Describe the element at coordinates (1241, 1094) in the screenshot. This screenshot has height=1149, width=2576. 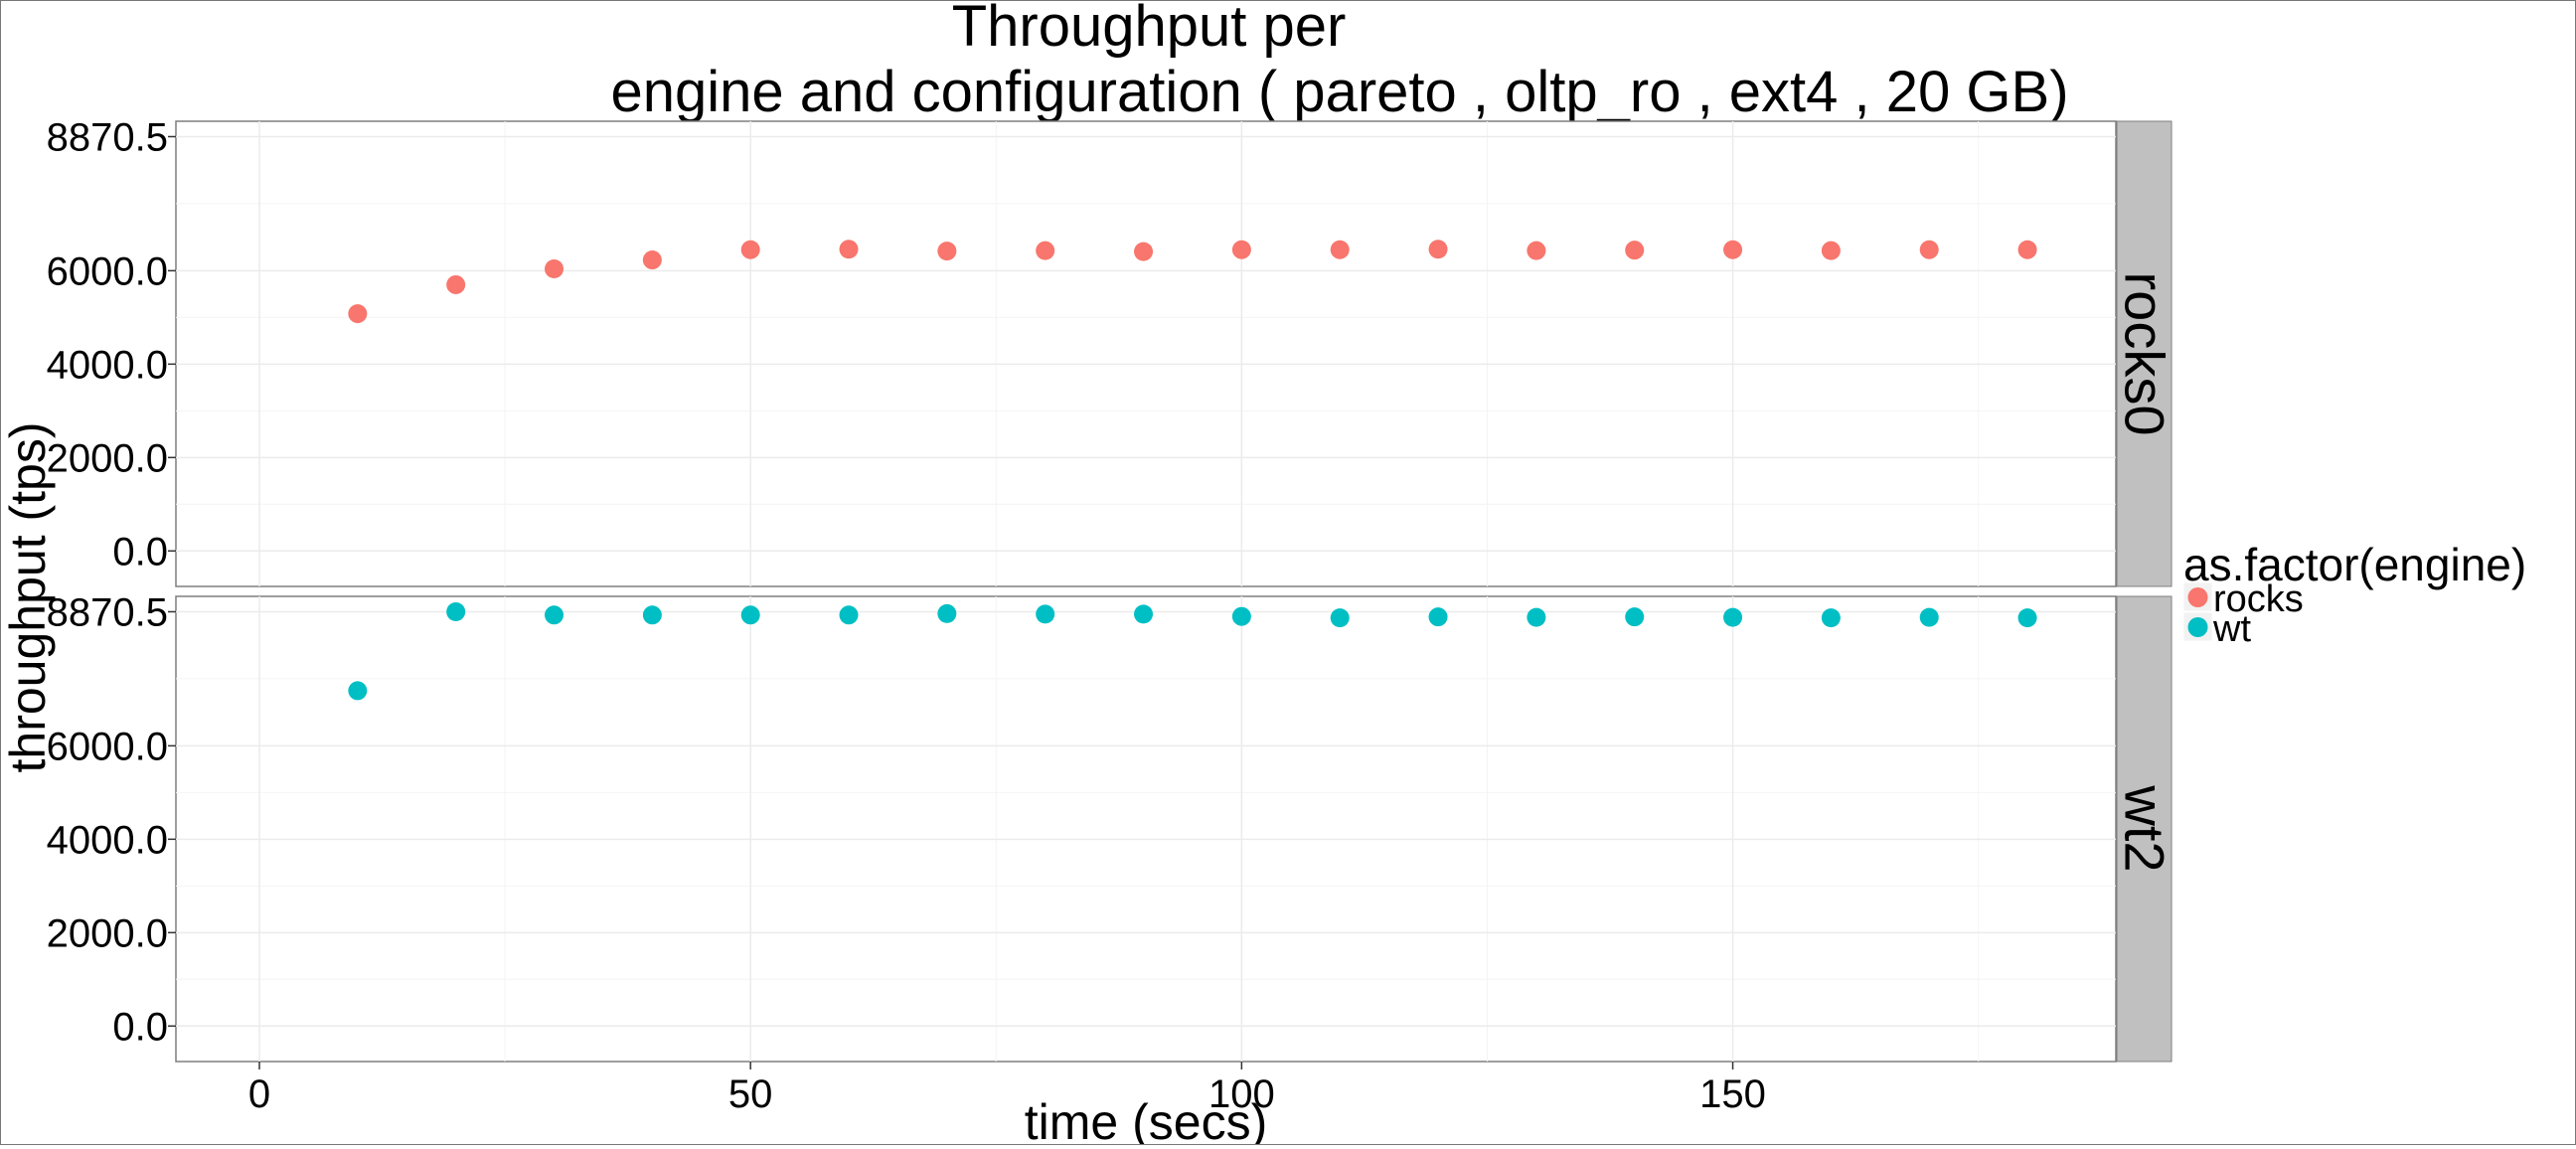
I see `x-tick-label: 100` at that location.